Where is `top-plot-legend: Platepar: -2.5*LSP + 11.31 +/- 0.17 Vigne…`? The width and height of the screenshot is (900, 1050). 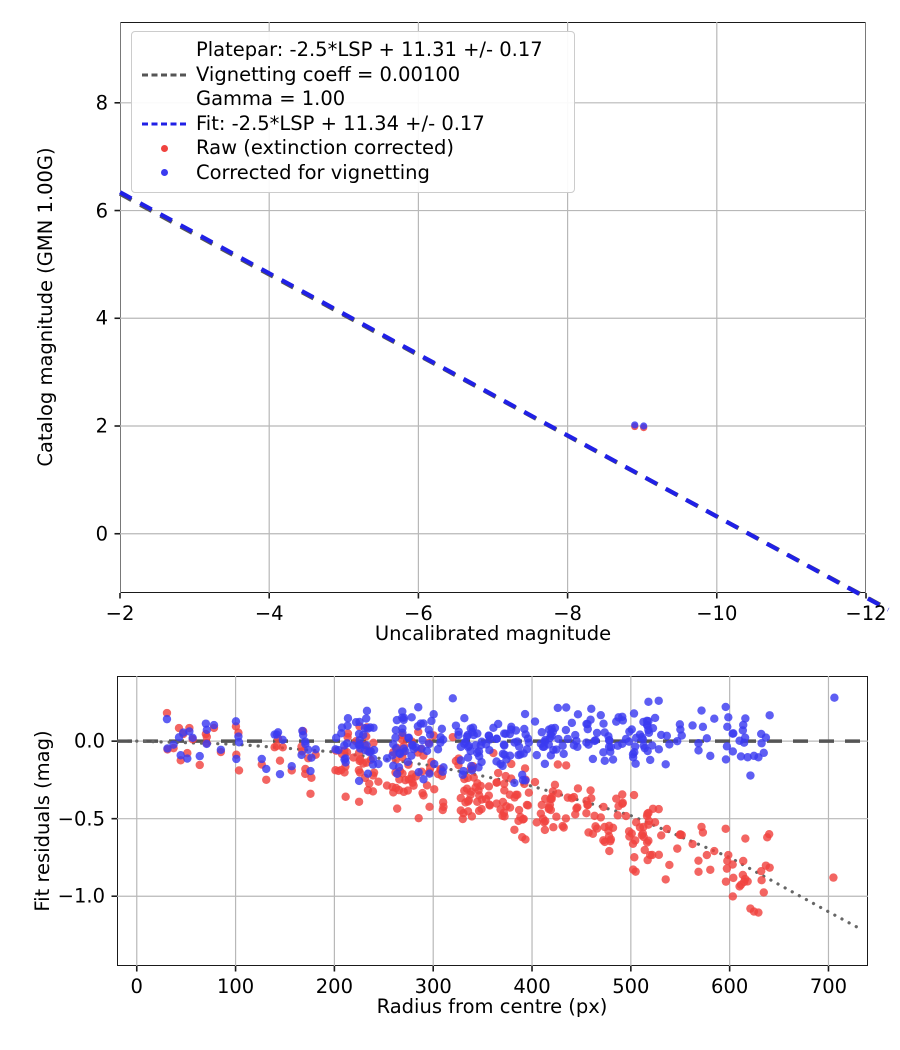 top-plot-legend: Platepar: -2.5*LSP + 11.31 +/- 0.17 Vigne… is located at coordinates (353, 112).